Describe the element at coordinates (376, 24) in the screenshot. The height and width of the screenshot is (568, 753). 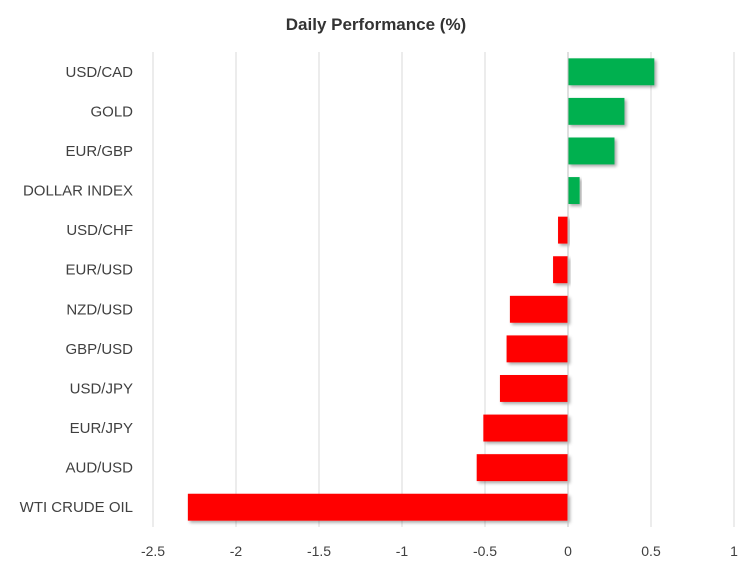
I see `chart-title: Daily Performance (%)` at that location.